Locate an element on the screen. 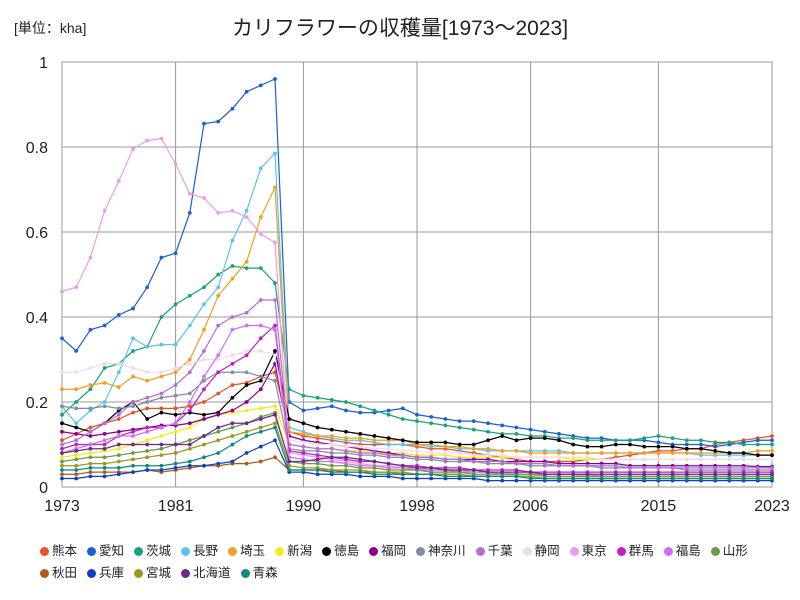 The width and height of the screenshot is (800, 600). legend-item: 神奈川 is located at coordinates (441, 551).